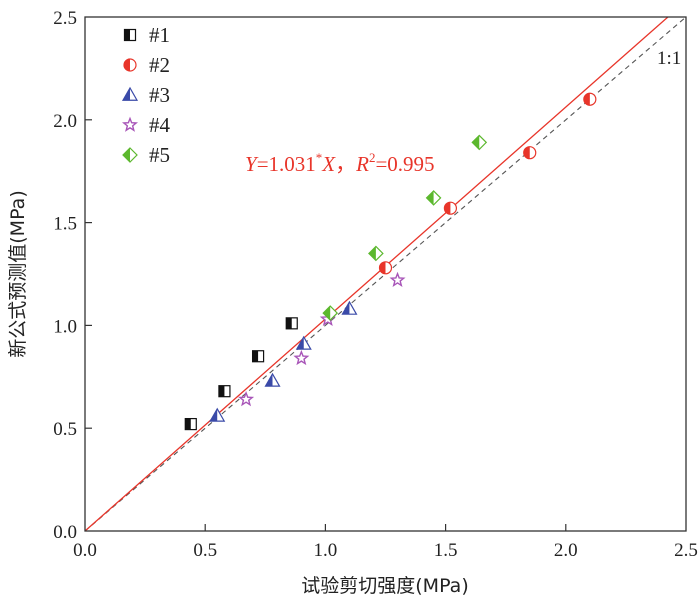 This screenshot has width=700, height=605. I want to click on legend: #1 #2 #3 #4 #5, so click(146, 95).